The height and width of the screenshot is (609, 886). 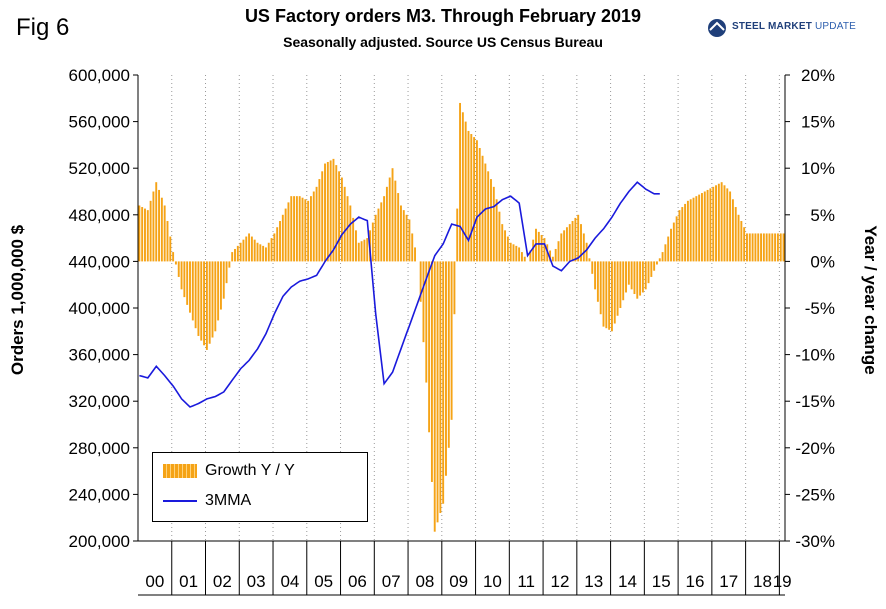 What do you see at coordinates (43, 27) in the screenshot?
I see `figure-label: Fig 6` at bounding box center [43, 27].